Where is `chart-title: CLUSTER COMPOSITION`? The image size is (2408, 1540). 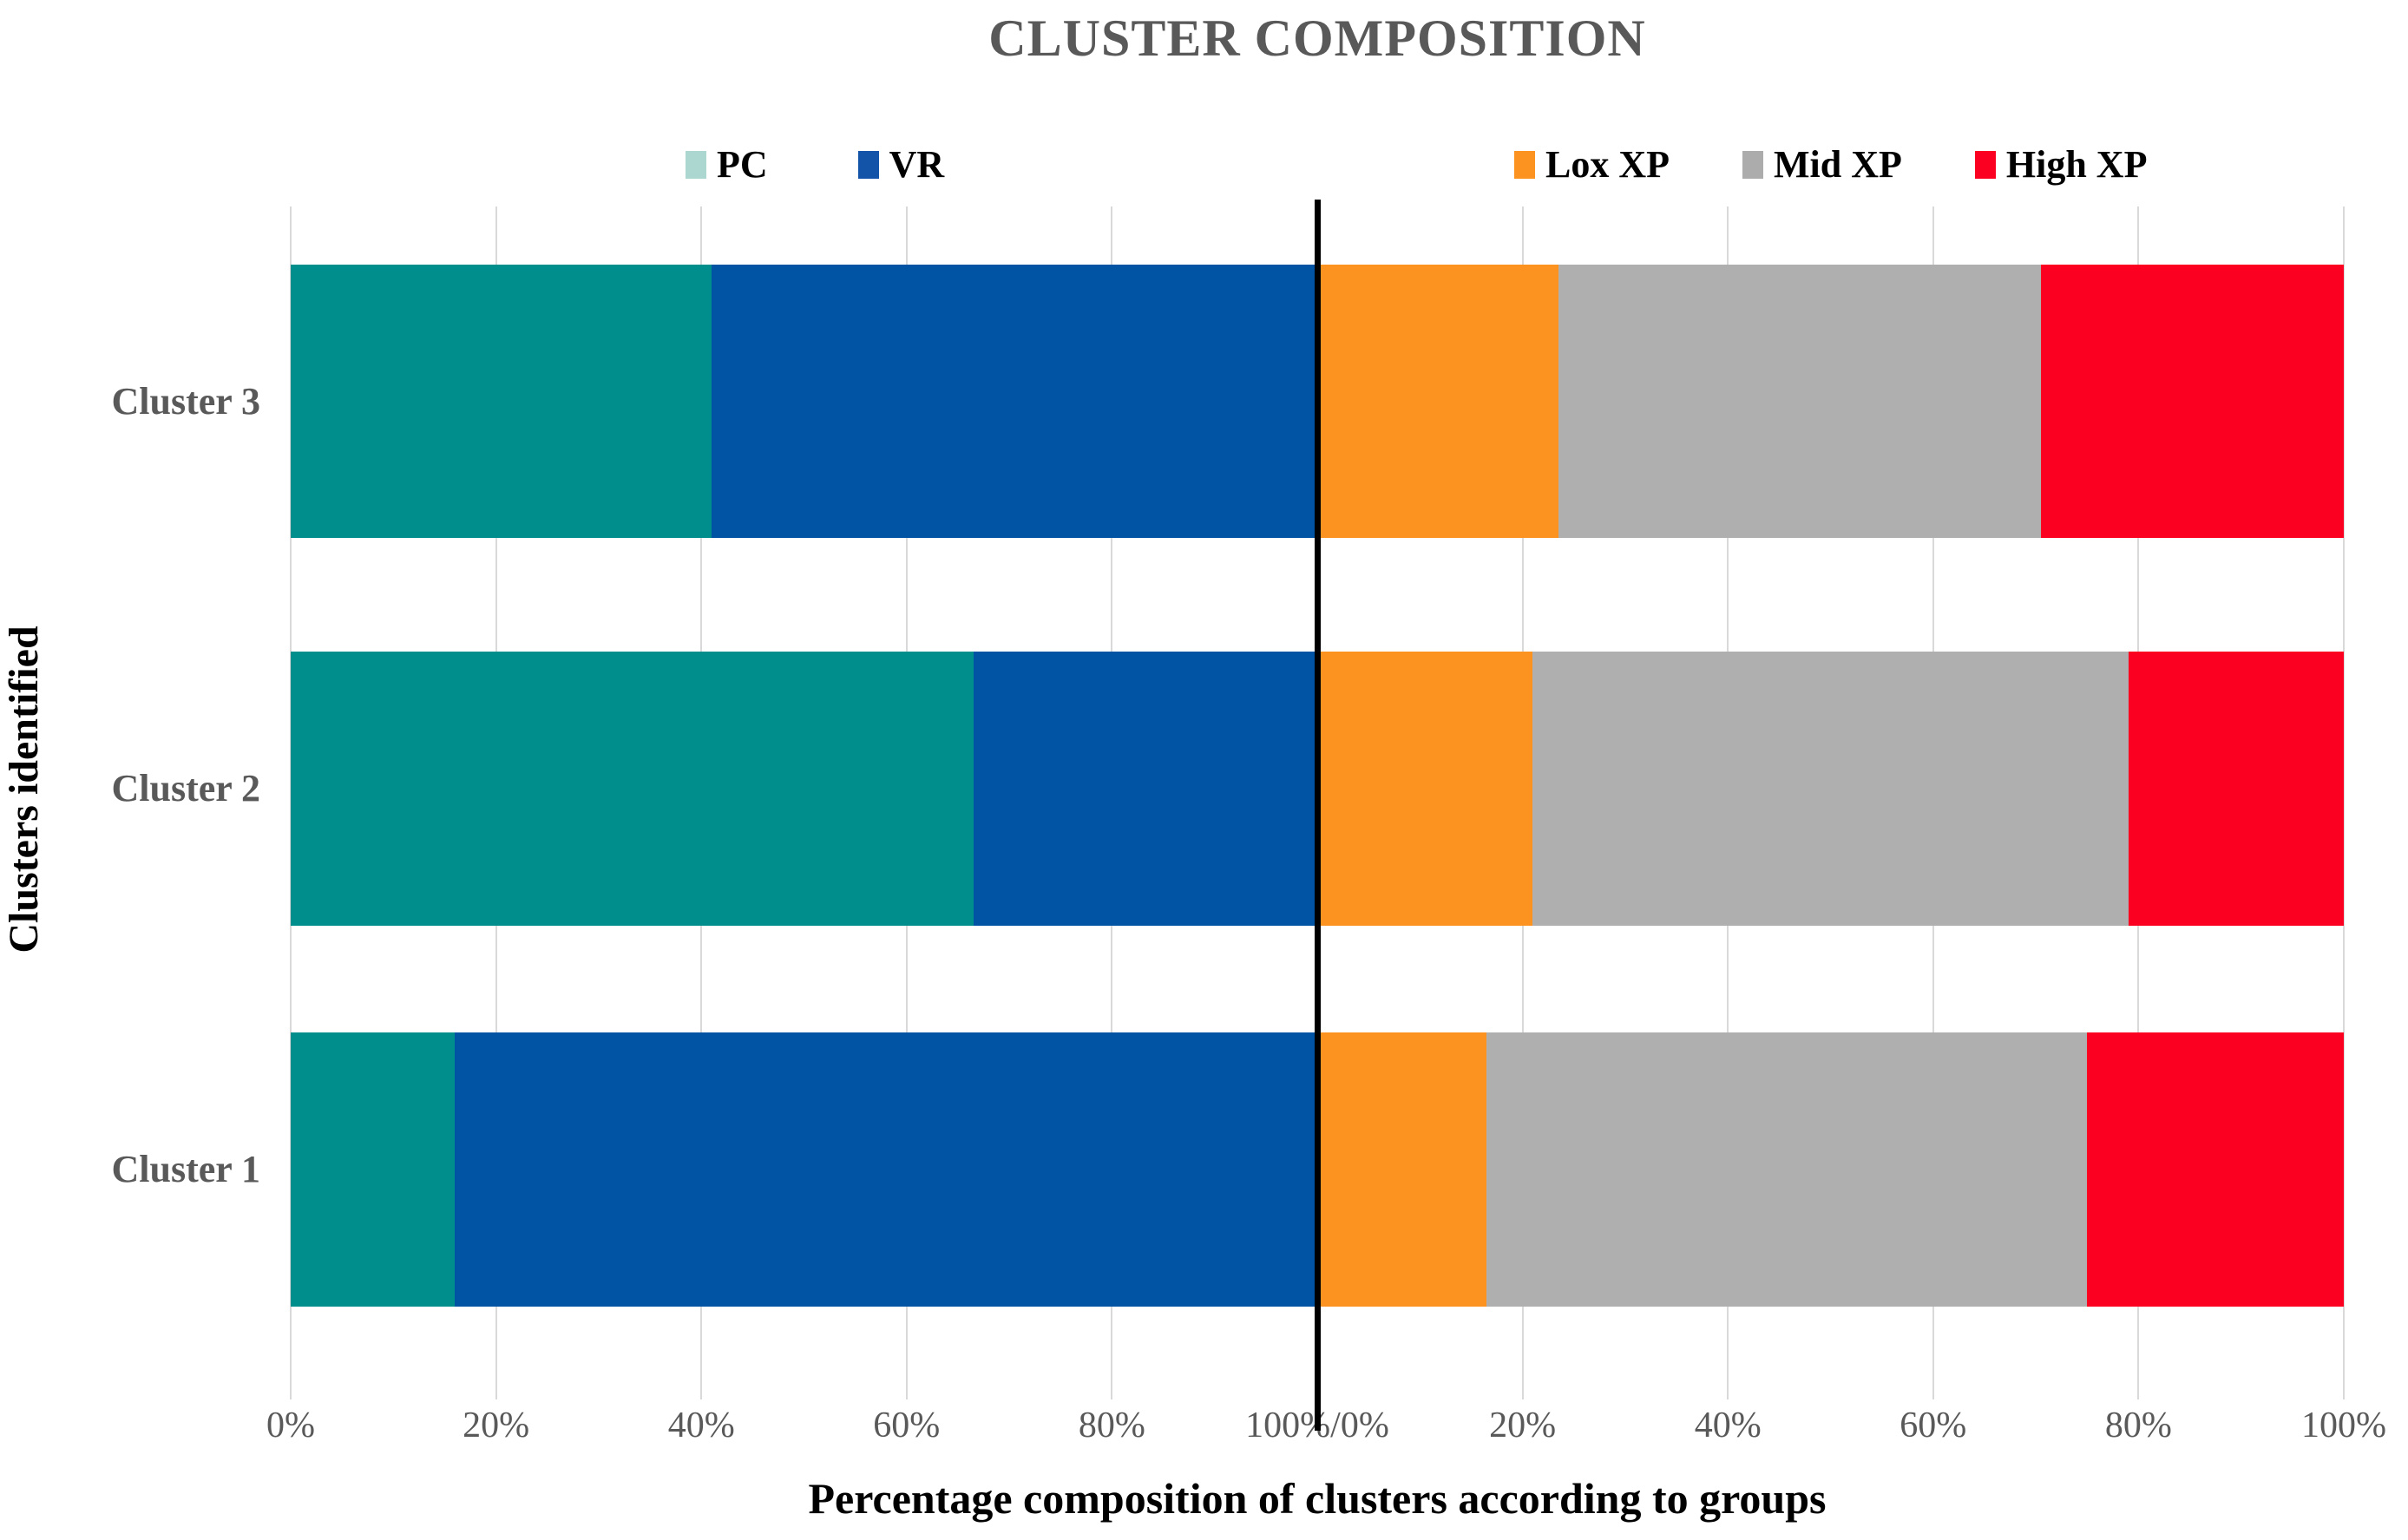 chart-title: CLUSTER COMPOSITION is located at coordinates (1317, 38).